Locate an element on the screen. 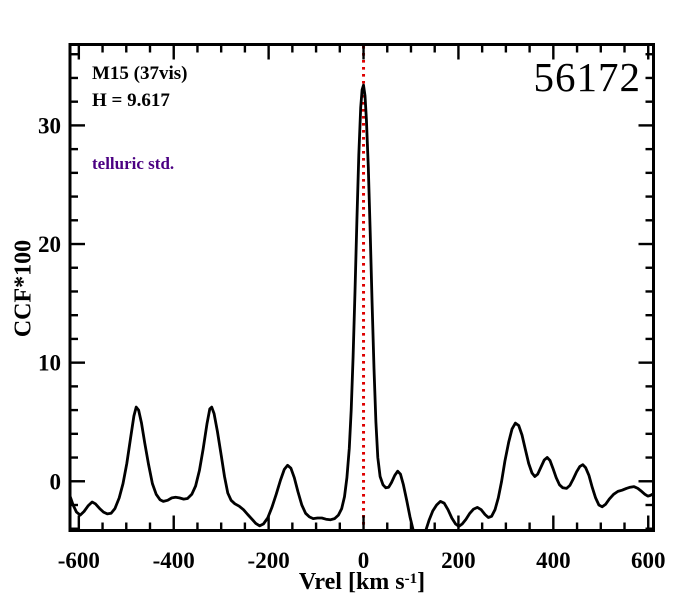  x-tick-label: 400 is located at coordinates (553, 560).